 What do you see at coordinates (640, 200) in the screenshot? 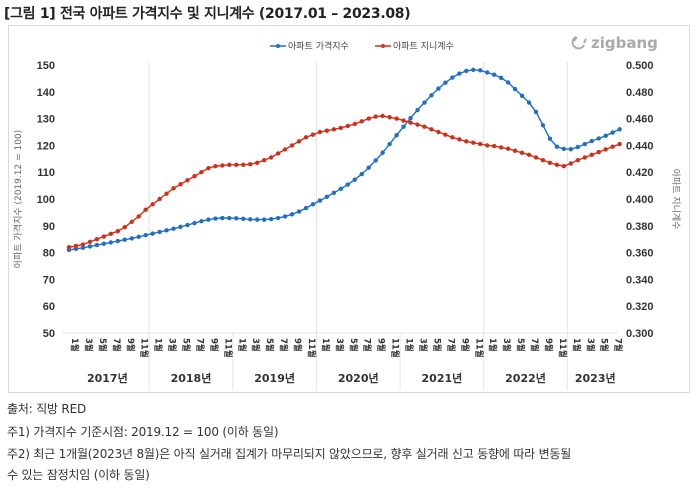
I see `y-right-tick-label: 0.400` at bounding box center [640, 200].